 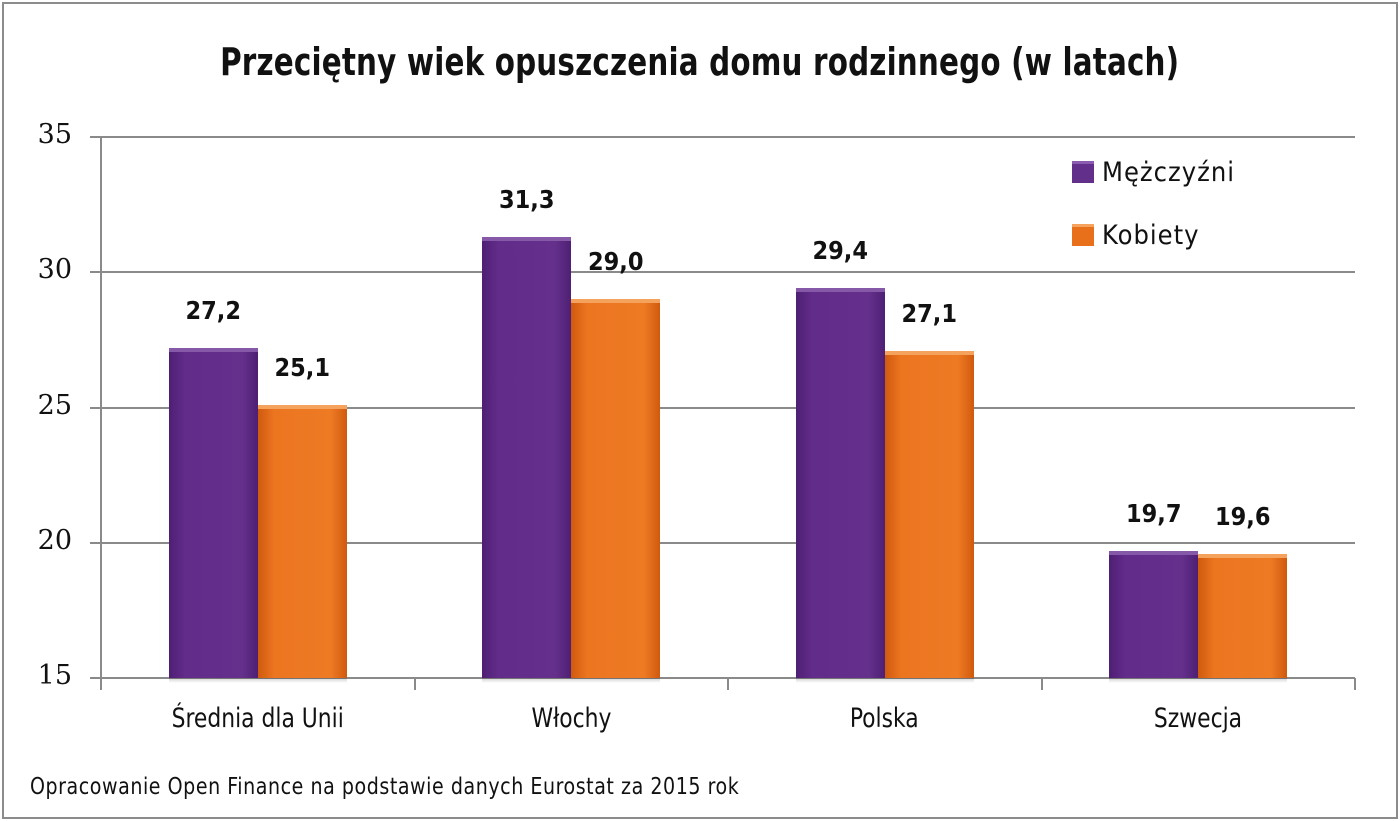 I want to click on data-label: 29,4, so click(x=840, y=251).